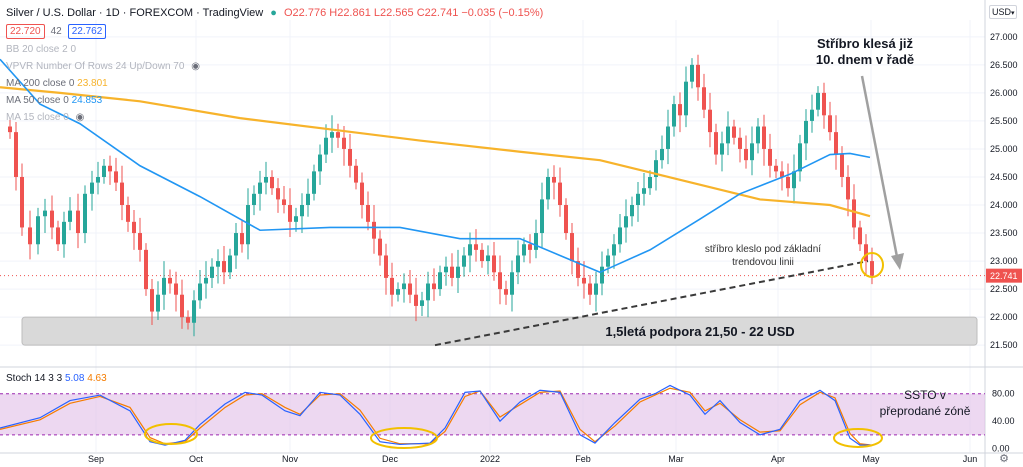  Describe the element at coordinates (54, 101) in the screenshot. I see `indicator-ma50: MA 50 close 0 24.853` at that location.